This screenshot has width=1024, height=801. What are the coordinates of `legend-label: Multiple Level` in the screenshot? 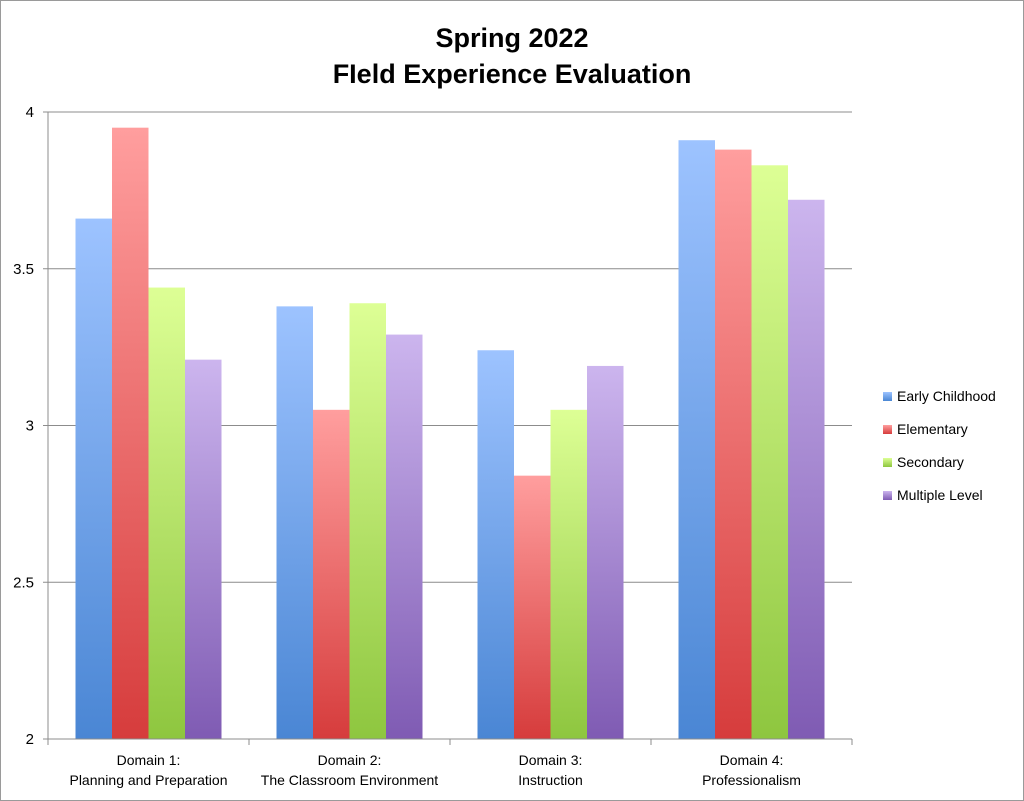 It's located at (940, 495).